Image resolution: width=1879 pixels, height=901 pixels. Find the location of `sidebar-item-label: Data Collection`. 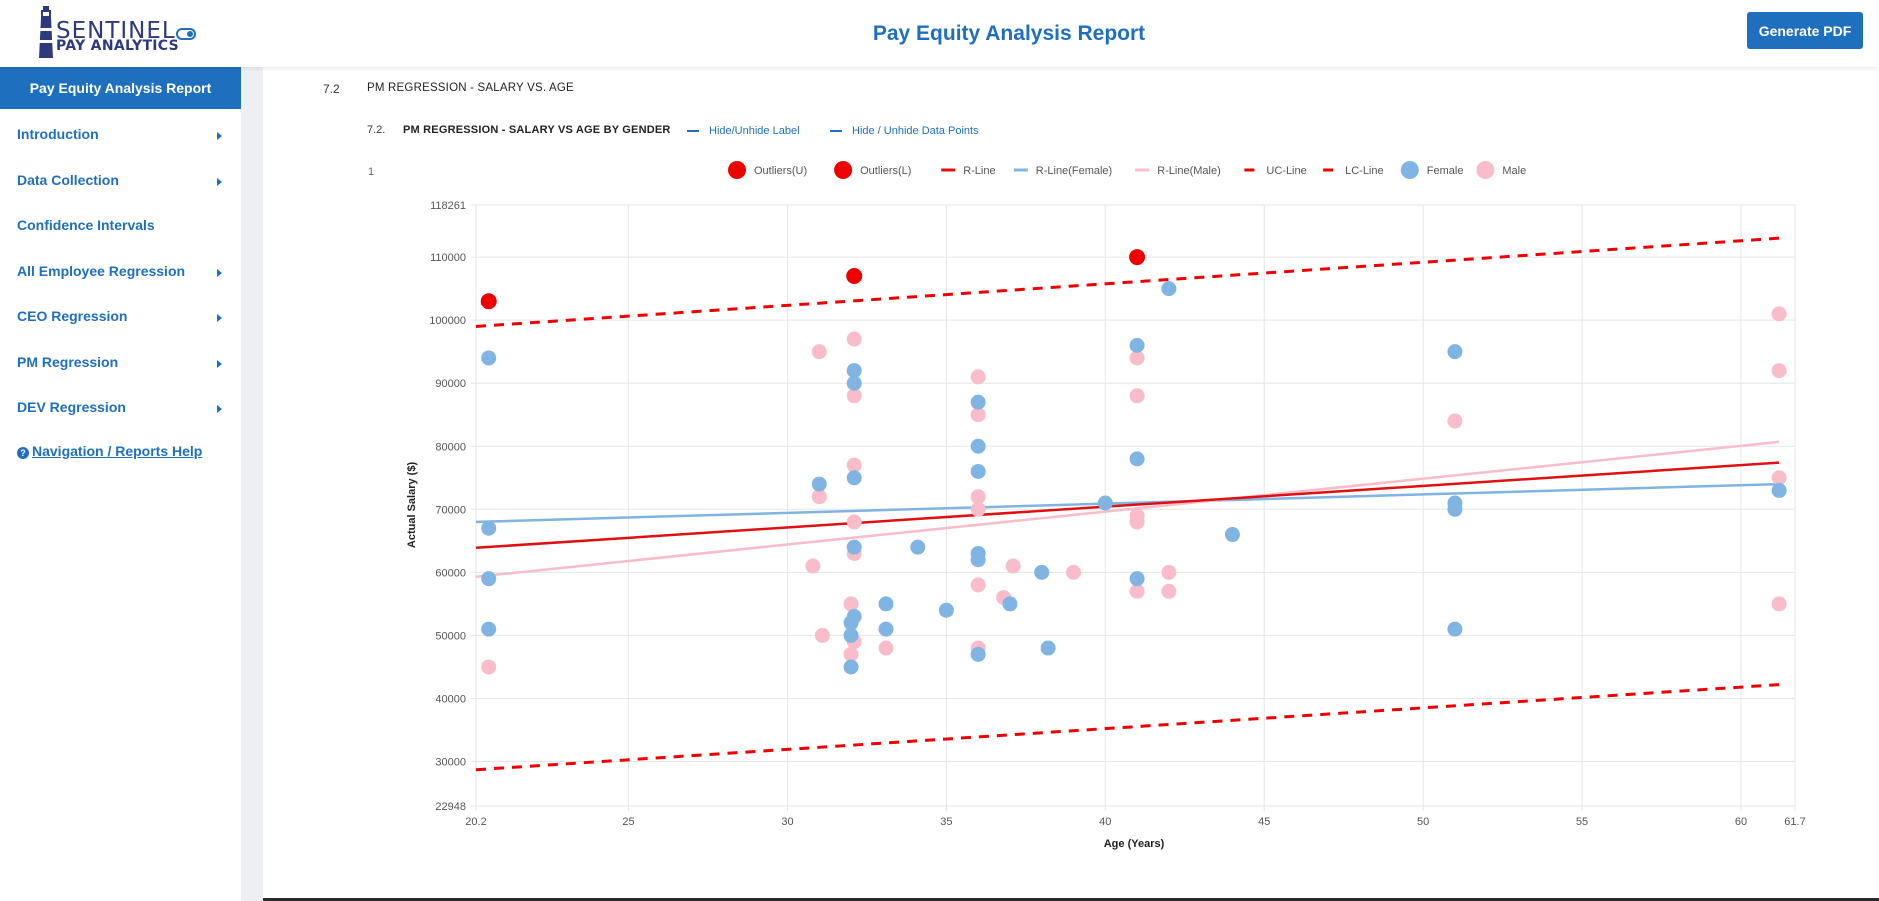

sidebar-item-label: Data Collection is located at coordinates (68, 179).